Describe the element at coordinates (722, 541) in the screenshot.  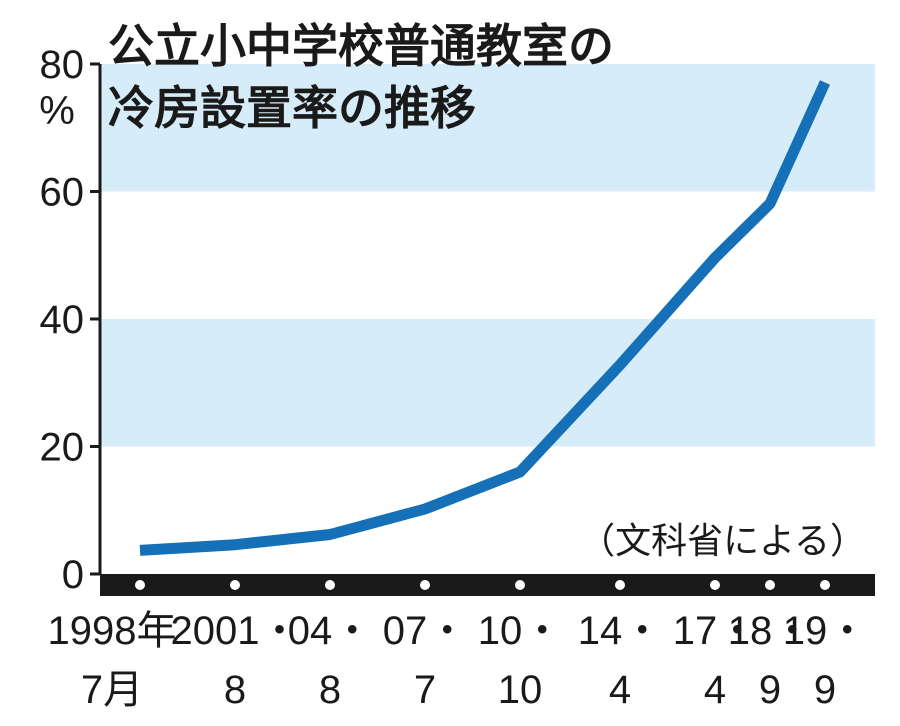
I see `source-note: （文科省による）` at that location.